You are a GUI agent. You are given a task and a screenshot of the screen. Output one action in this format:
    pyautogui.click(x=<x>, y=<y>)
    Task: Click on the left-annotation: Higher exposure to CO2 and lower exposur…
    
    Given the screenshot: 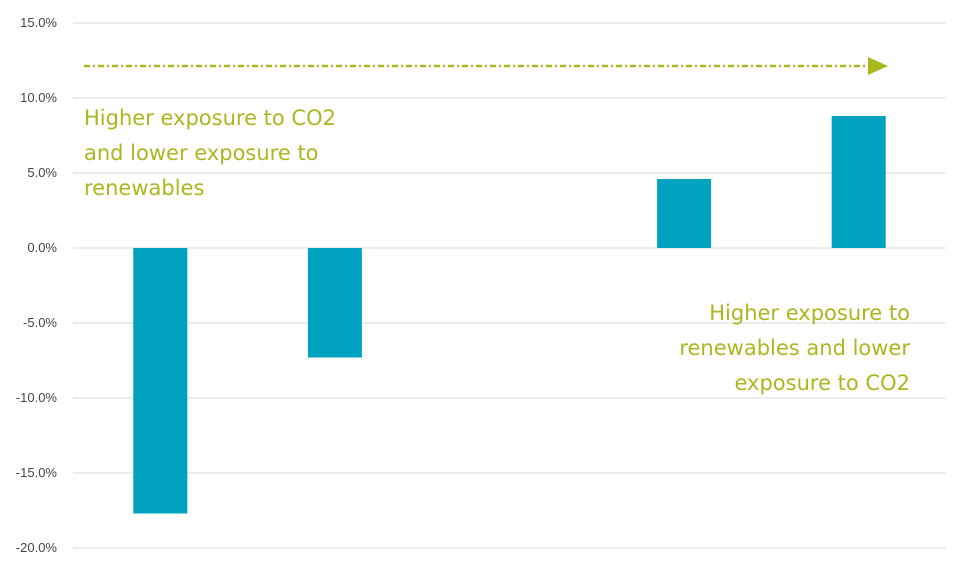 What is the action you would take?
    pyautogui.click(x=210, y=153)
    